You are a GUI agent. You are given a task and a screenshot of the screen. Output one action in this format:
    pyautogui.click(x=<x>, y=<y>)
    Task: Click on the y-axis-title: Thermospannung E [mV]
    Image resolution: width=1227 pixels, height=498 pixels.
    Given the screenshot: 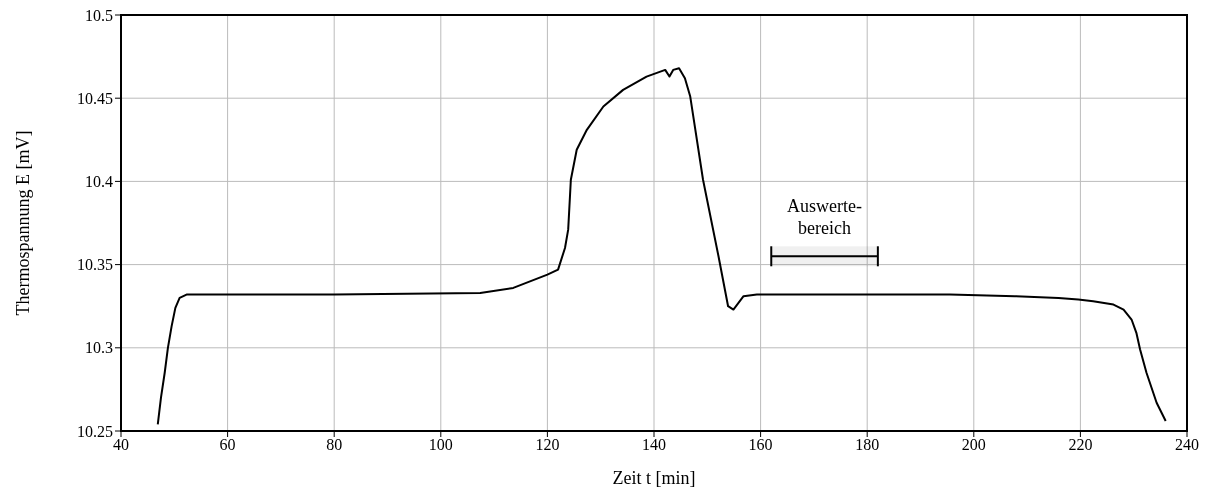 What is the action you would take?
    pyautogui.click(x=23, y=223)
    